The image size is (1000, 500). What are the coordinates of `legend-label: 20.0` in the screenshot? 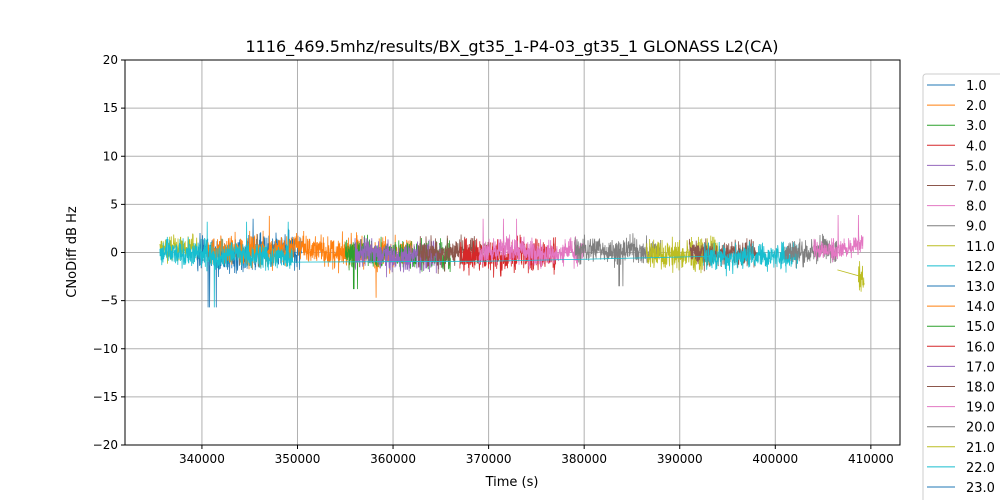 It's located at (980, 428).